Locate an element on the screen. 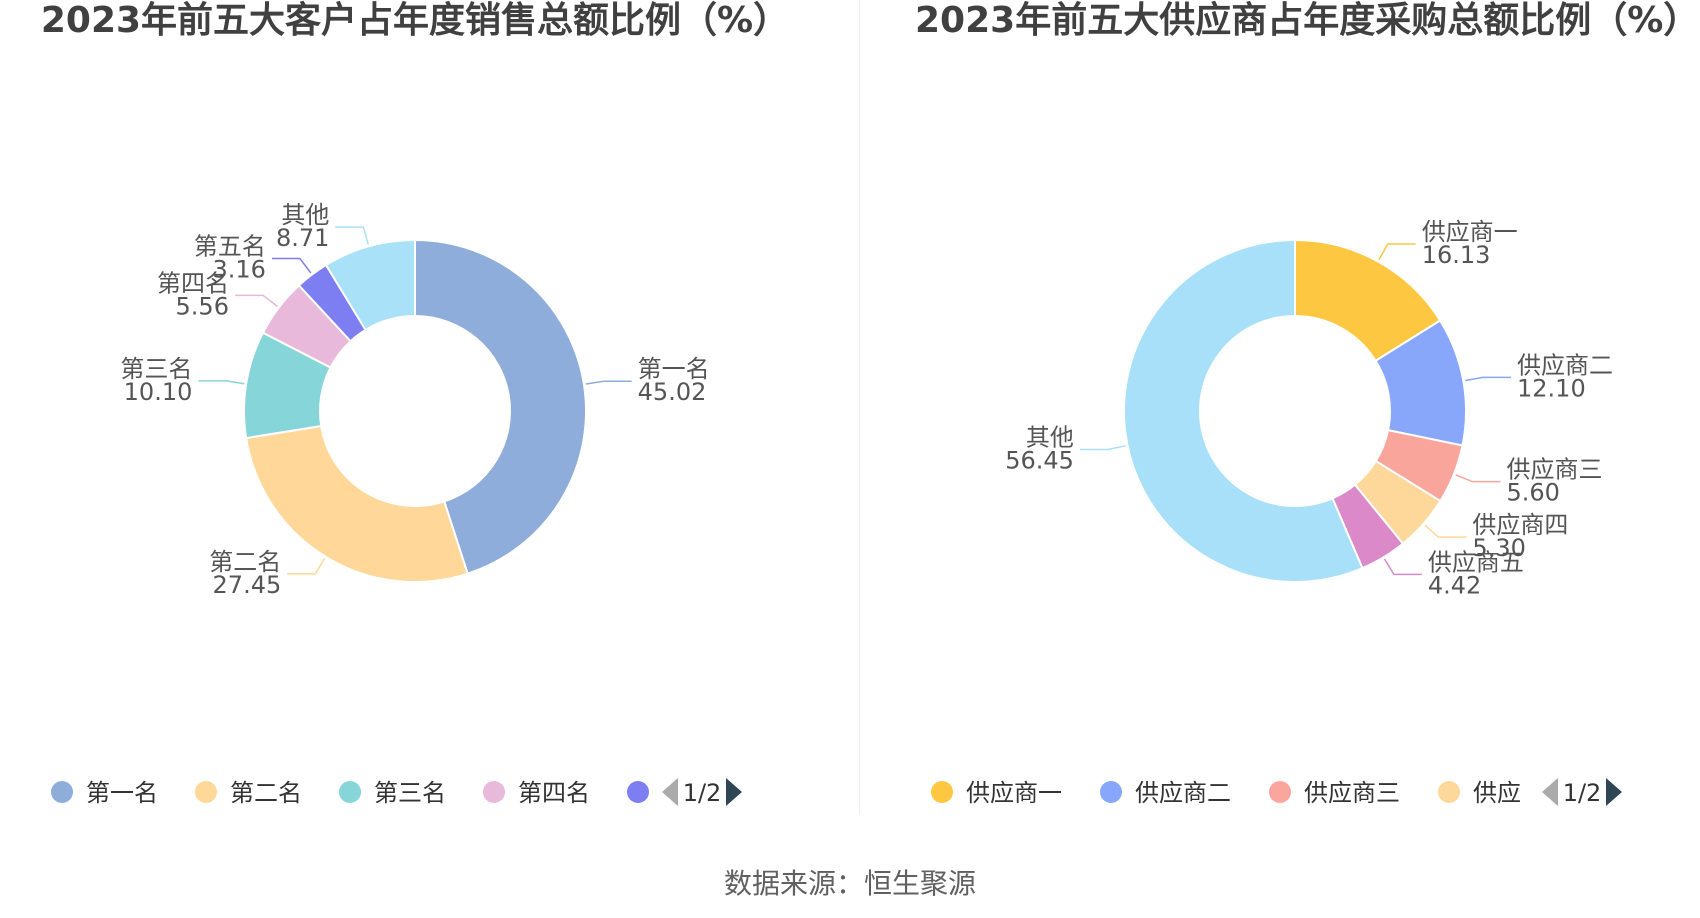 This screenshot has width=1700, height=918. slice-category-label: 供应商二 is located at coordinates (1565, 365).